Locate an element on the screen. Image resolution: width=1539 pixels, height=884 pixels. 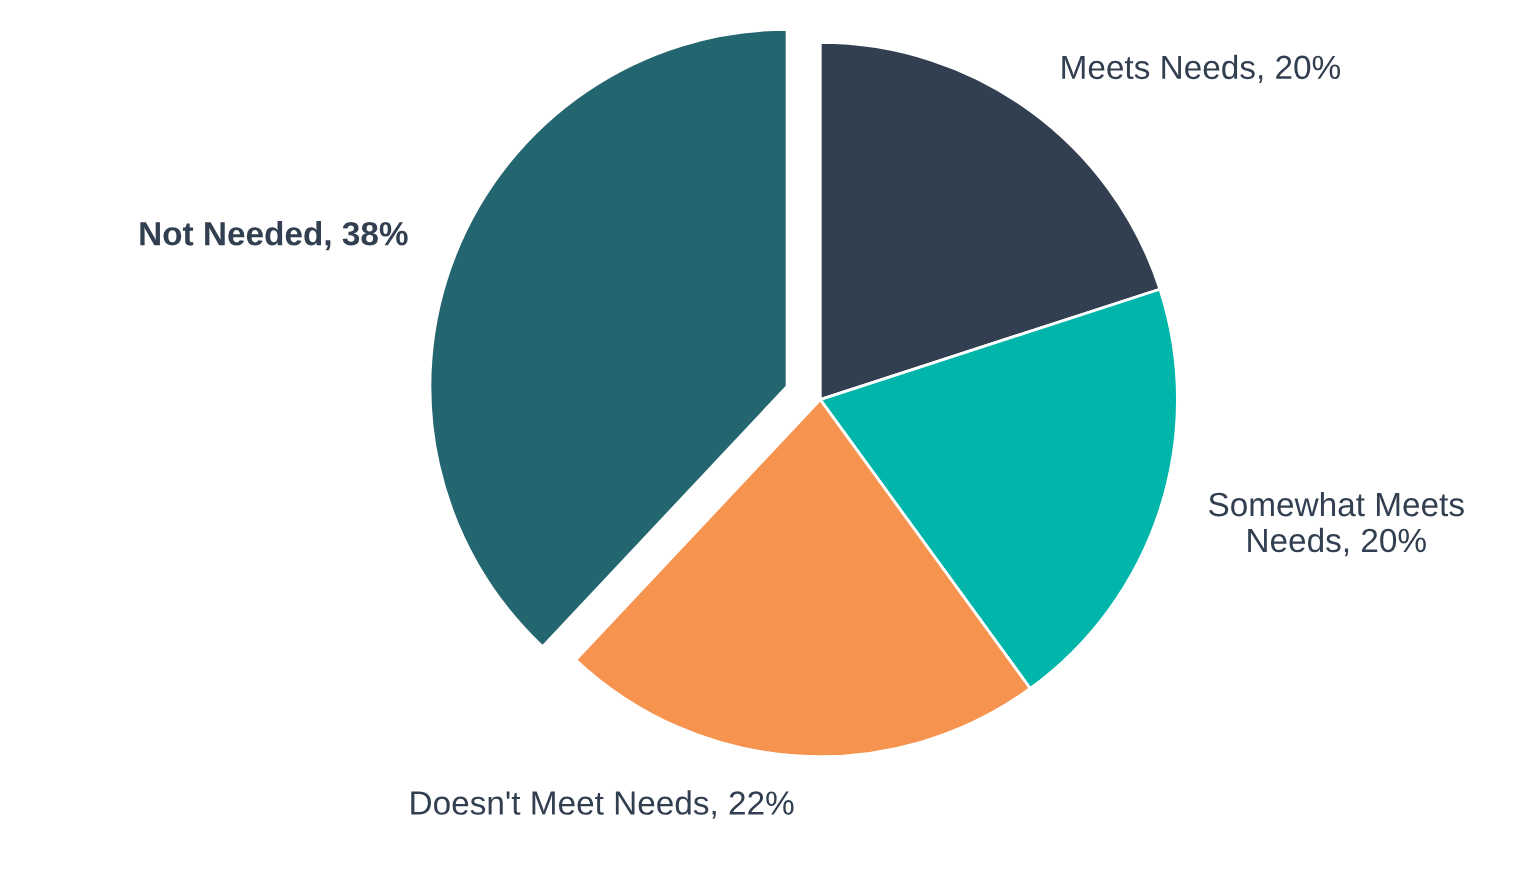
slice-label: Doesn't Meet Needs, 22% is located at coordinates (602, 804).